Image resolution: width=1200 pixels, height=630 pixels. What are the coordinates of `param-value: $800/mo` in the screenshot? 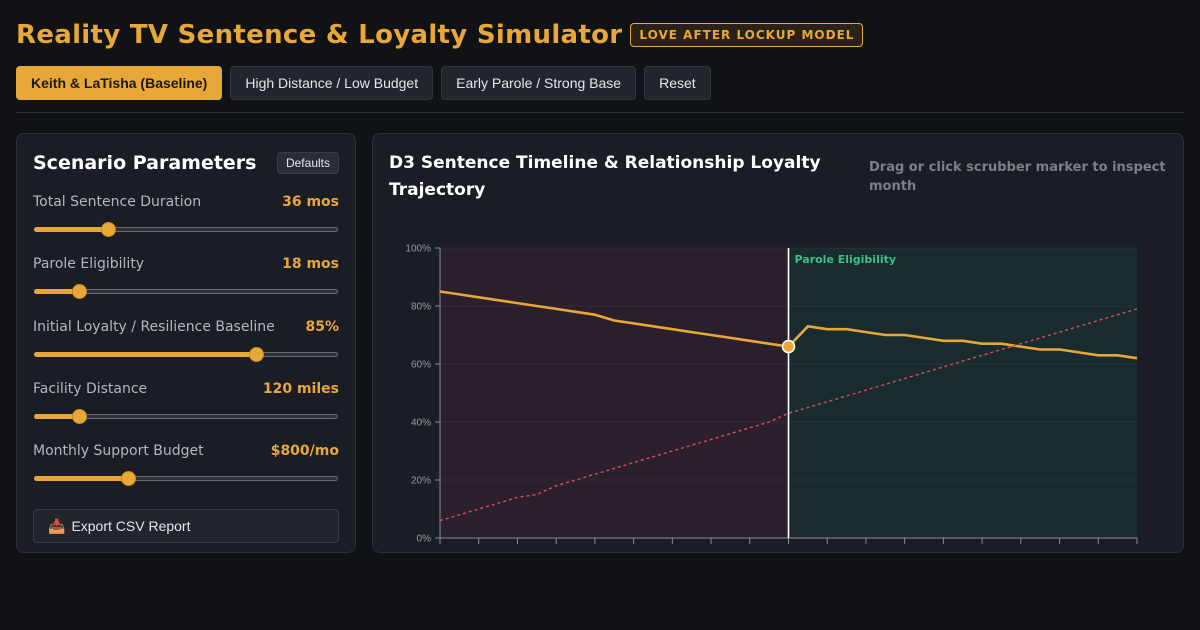 It's located at (304, 451).